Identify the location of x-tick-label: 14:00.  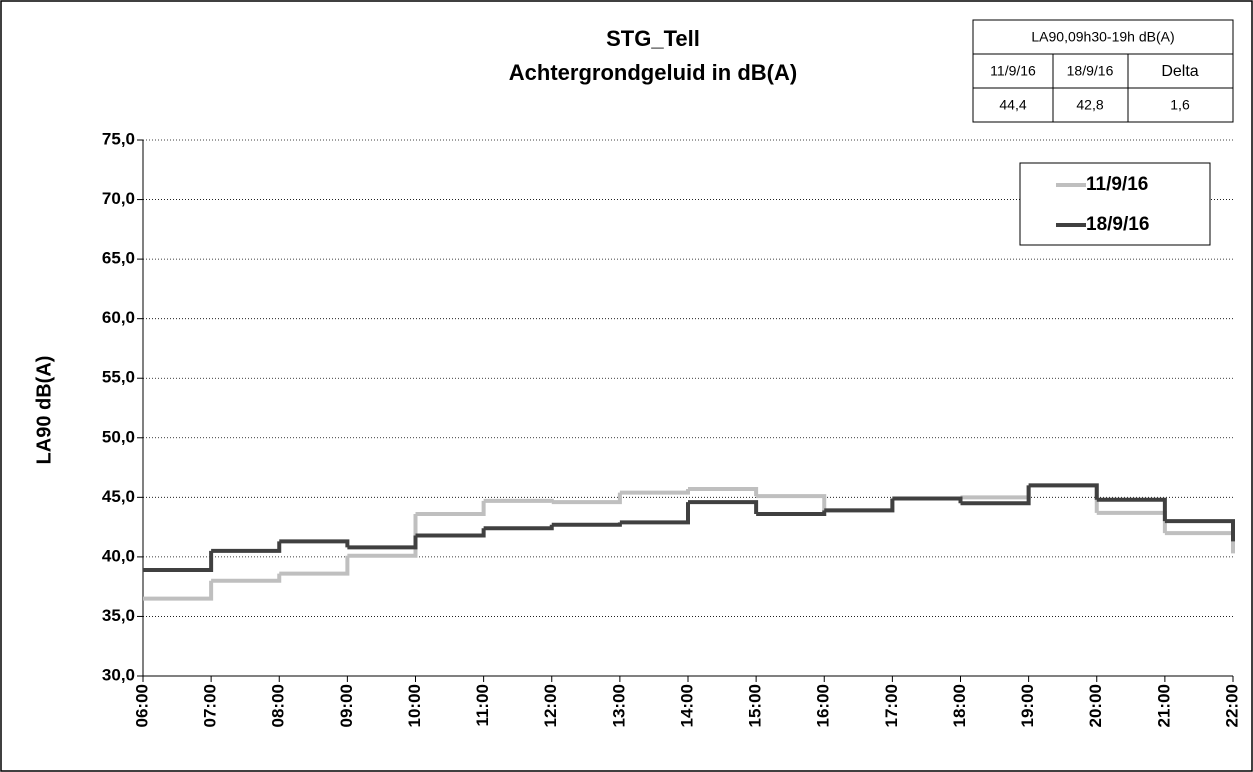
(686, 705).